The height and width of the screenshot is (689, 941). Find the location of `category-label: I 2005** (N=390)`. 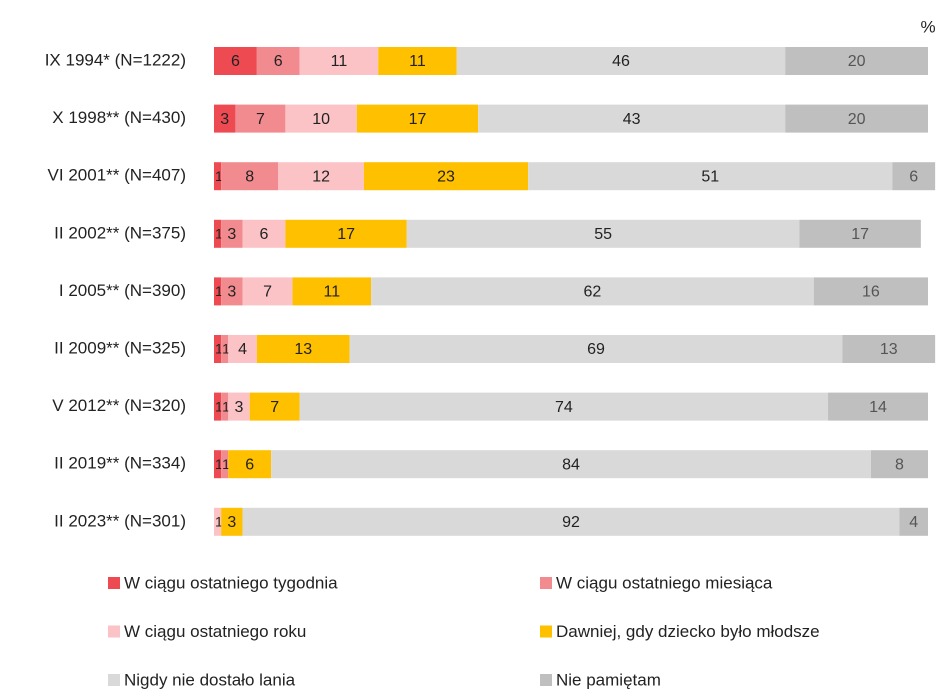

category-label: I 2005** (N=390) is located at coordinates (122, 290).